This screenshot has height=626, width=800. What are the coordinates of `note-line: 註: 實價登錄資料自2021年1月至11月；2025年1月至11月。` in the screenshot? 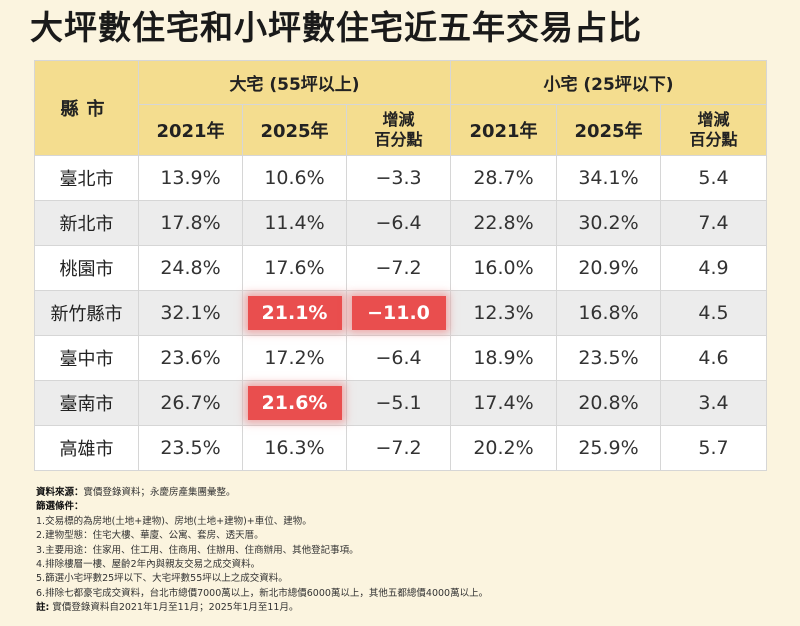 It's located at (406, 608).